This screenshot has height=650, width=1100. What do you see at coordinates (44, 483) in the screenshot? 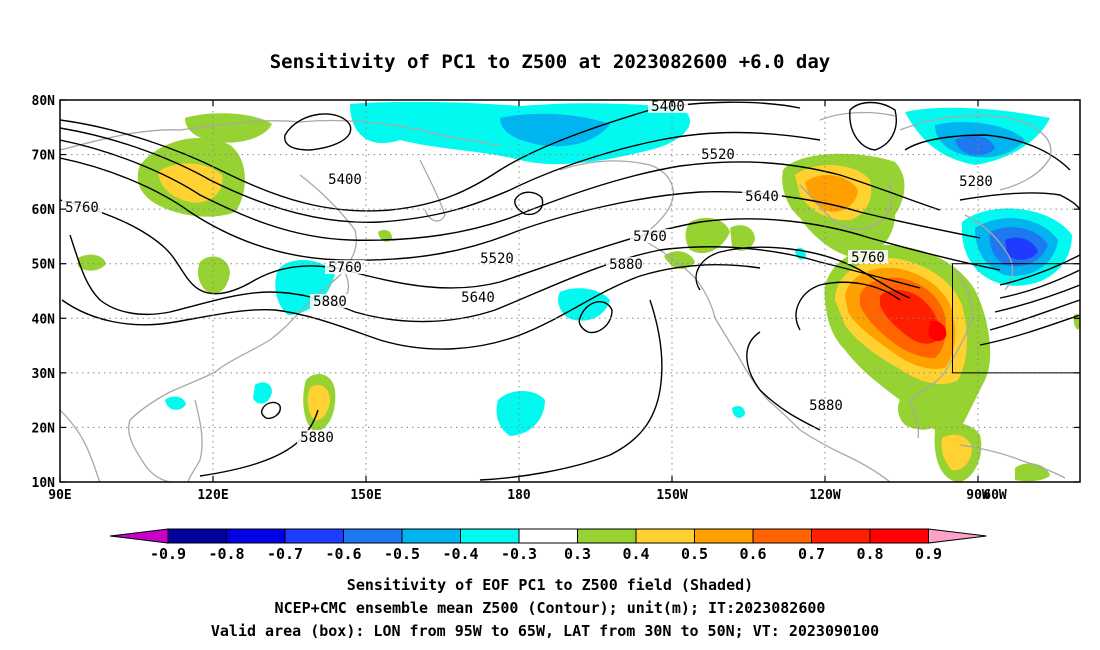
I see `lat-tick-label: 10N` at bounding box center [44, 483].